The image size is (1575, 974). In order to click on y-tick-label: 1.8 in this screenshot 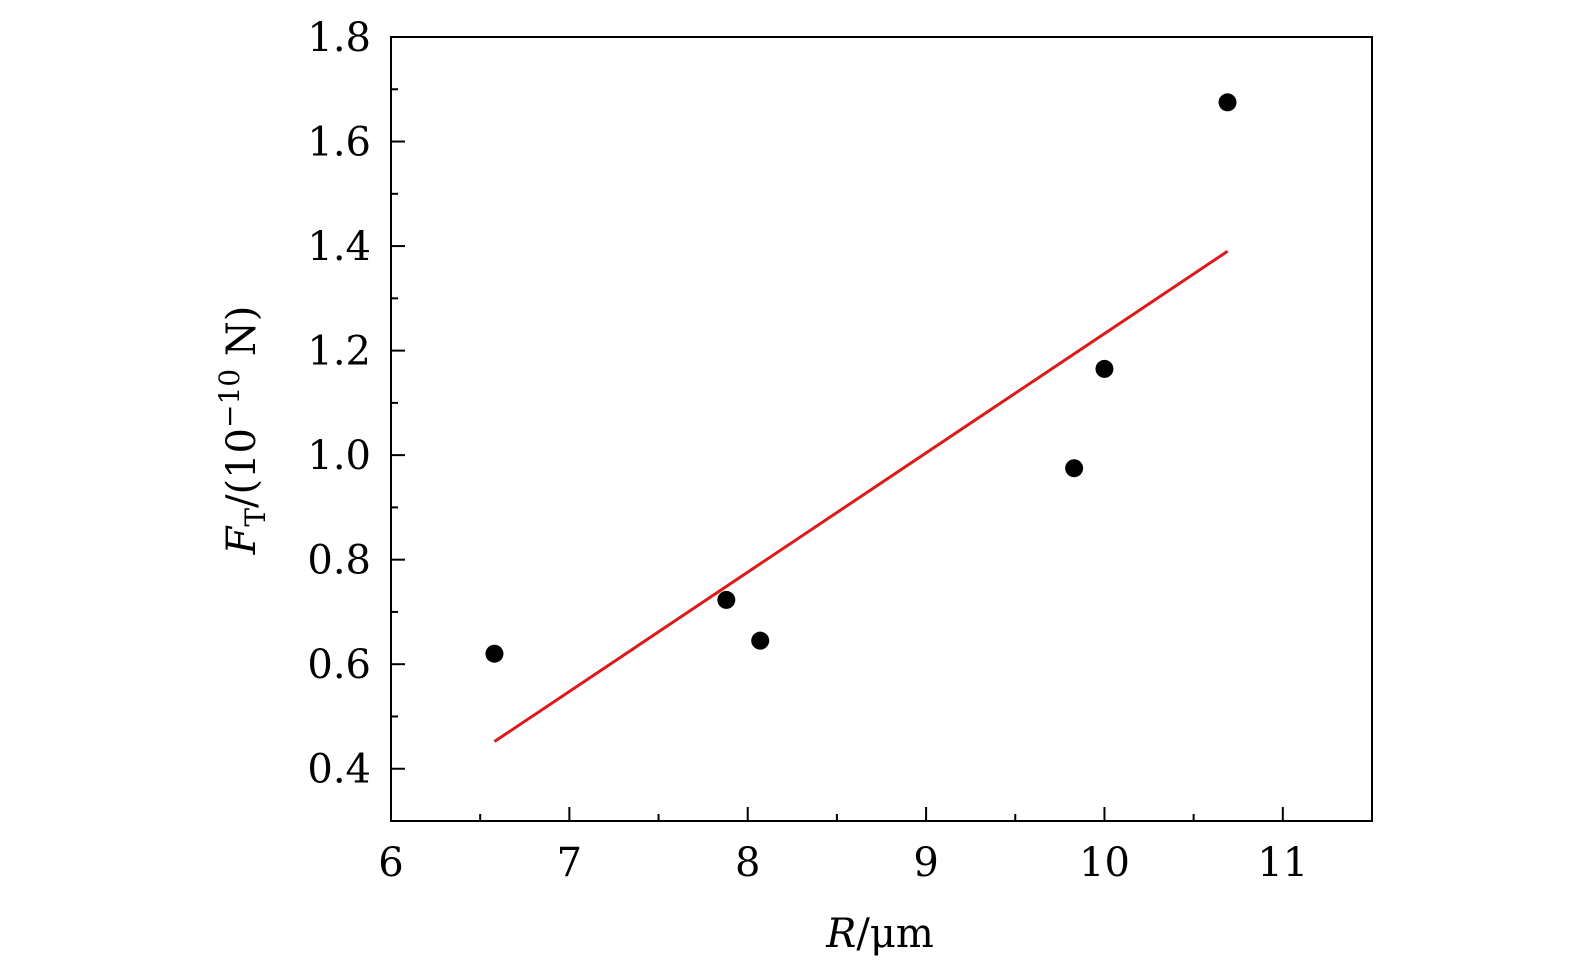, I will do `click(339, 38)`.